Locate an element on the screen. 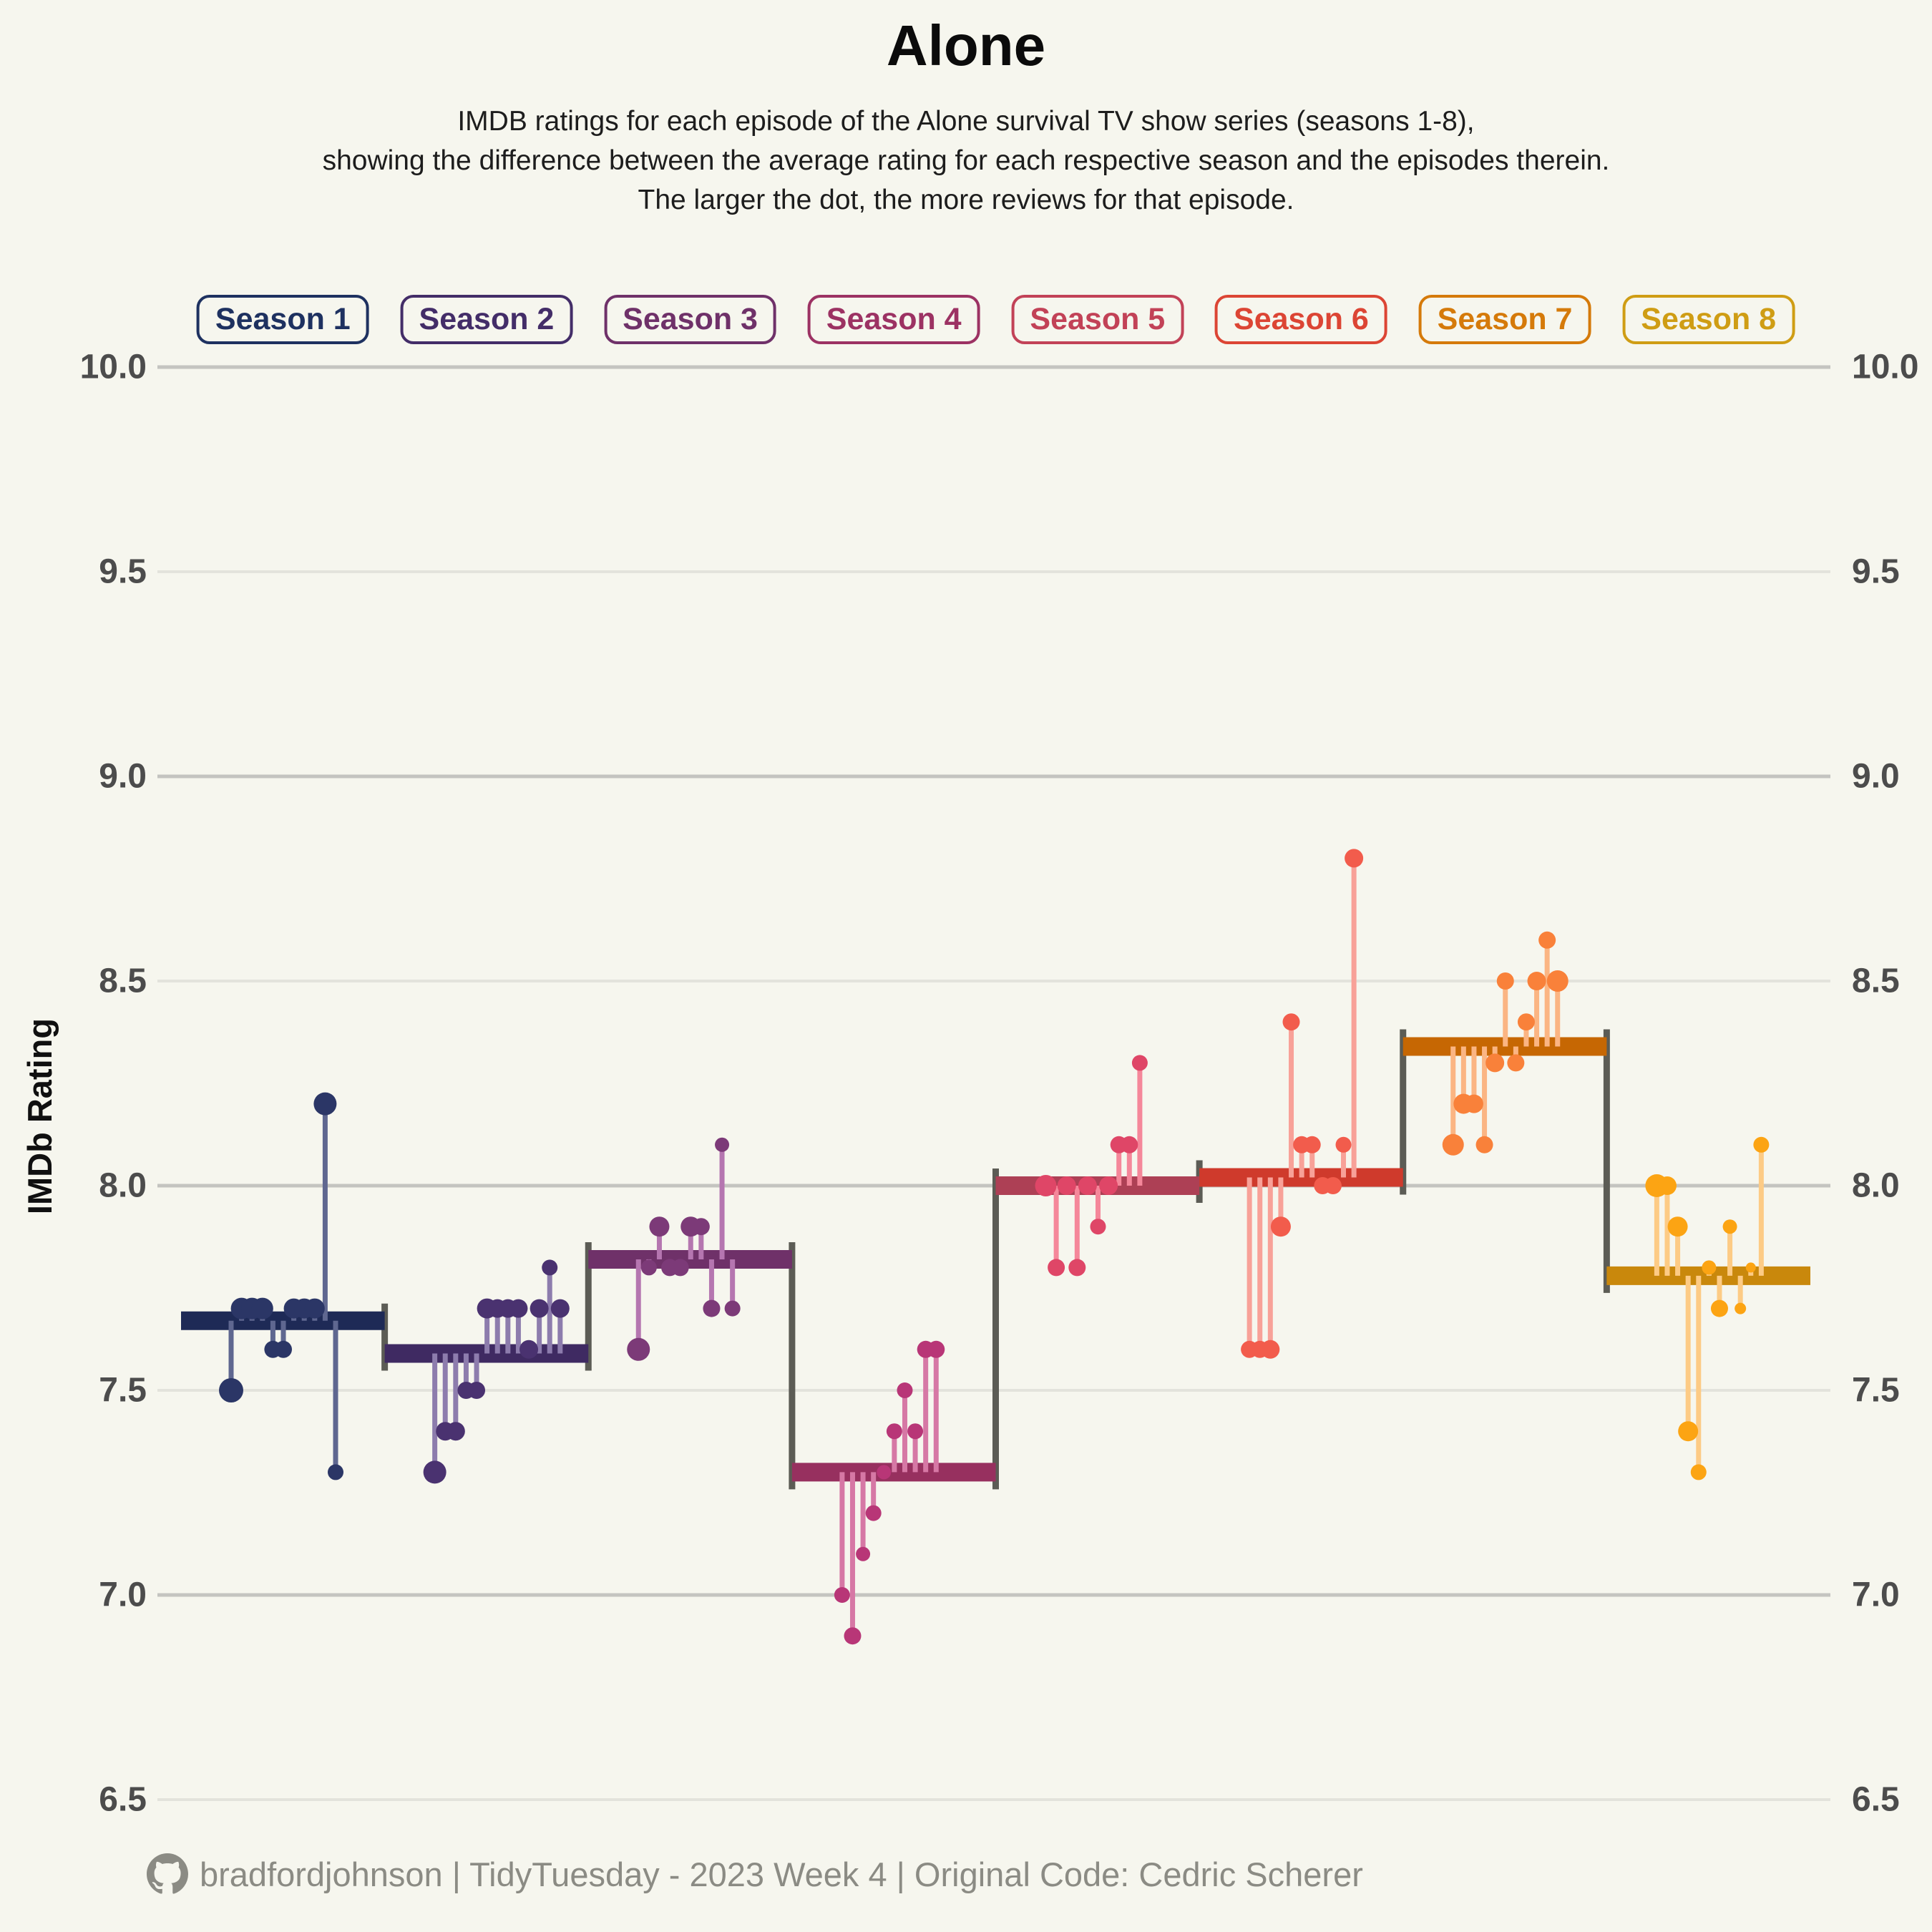 This screenshot has width=1932, height=1932. episode-dot-s3e7 is located at coordinates (701, 1227).